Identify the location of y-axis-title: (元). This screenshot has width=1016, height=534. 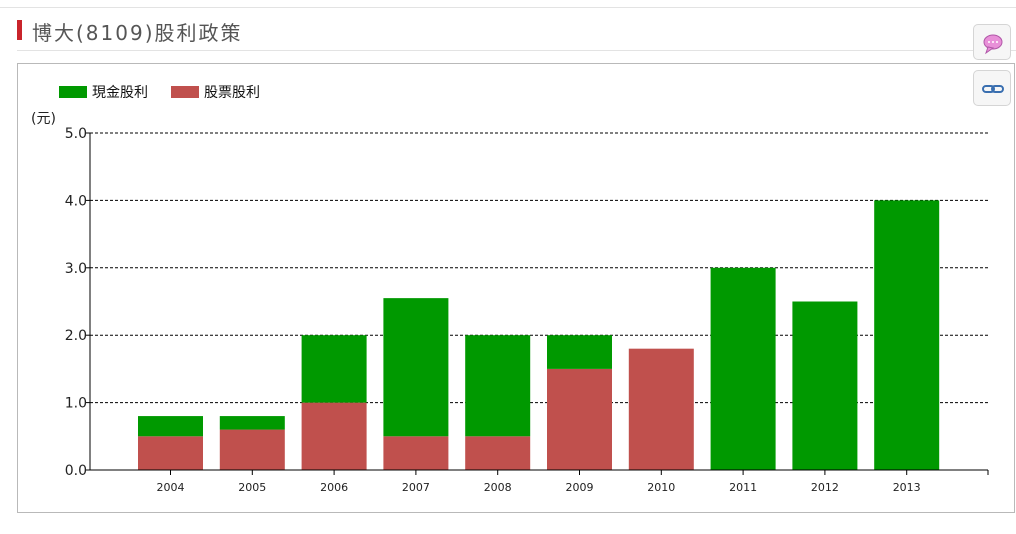
(43, 119).